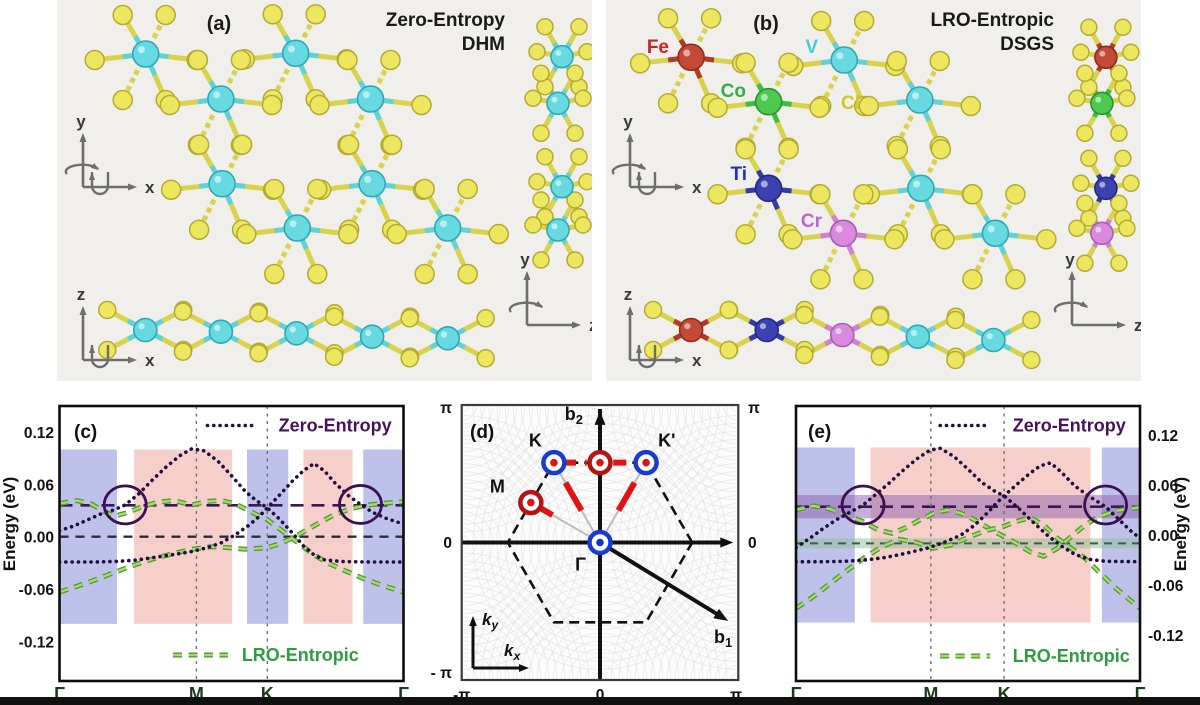 This screenshot has width=1200, height=705. Describe the element at coordinates (483, 44) in the screenshot. I see `panel-title-line2: DHM` at that location.